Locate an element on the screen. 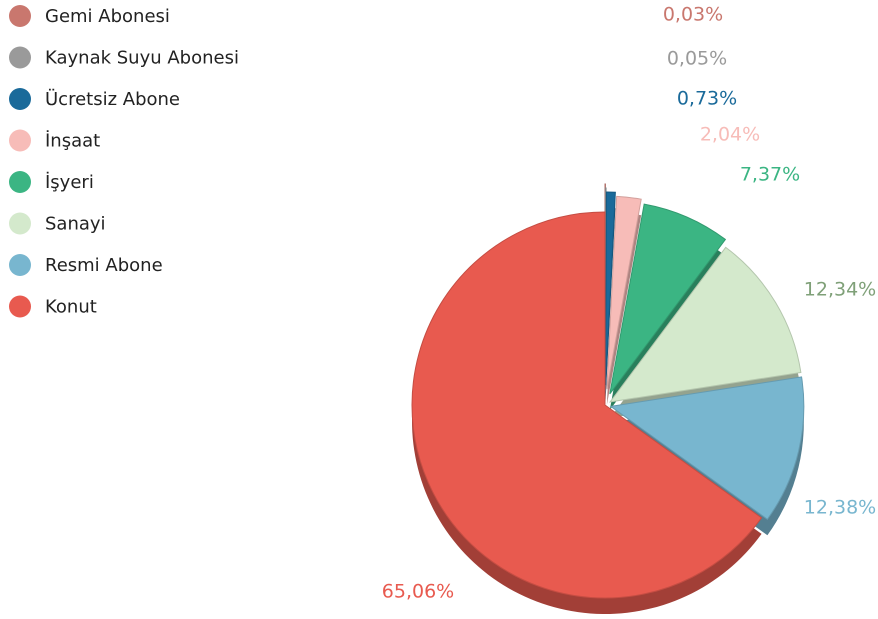 The height and width of the screenshot is (619, 878). legend-label: İnşaat is located at coordinates (72, 141).